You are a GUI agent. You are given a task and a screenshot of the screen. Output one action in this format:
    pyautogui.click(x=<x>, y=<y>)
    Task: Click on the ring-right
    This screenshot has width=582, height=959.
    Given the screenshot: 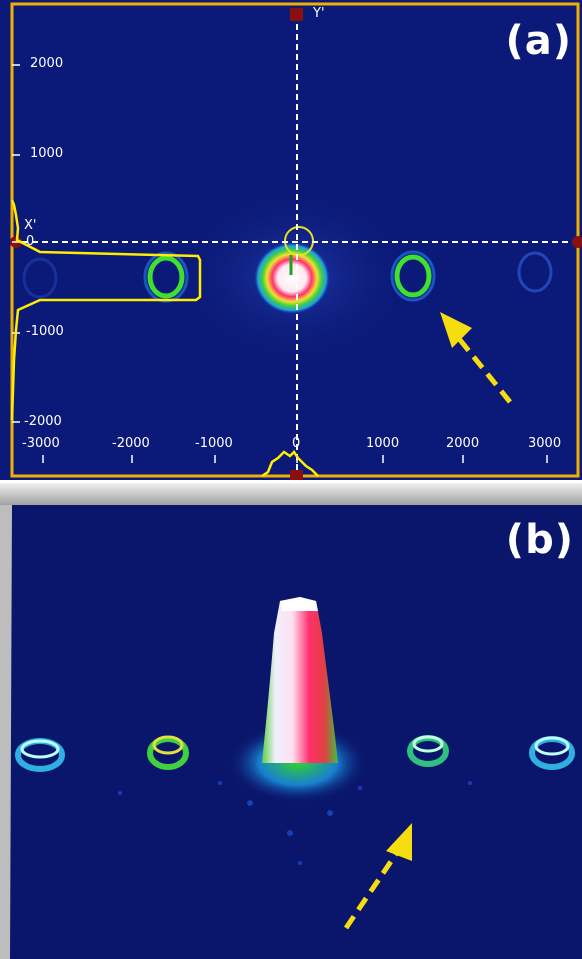 What is the action you would take?
    pyautogui.click(x=413, y=276)
    